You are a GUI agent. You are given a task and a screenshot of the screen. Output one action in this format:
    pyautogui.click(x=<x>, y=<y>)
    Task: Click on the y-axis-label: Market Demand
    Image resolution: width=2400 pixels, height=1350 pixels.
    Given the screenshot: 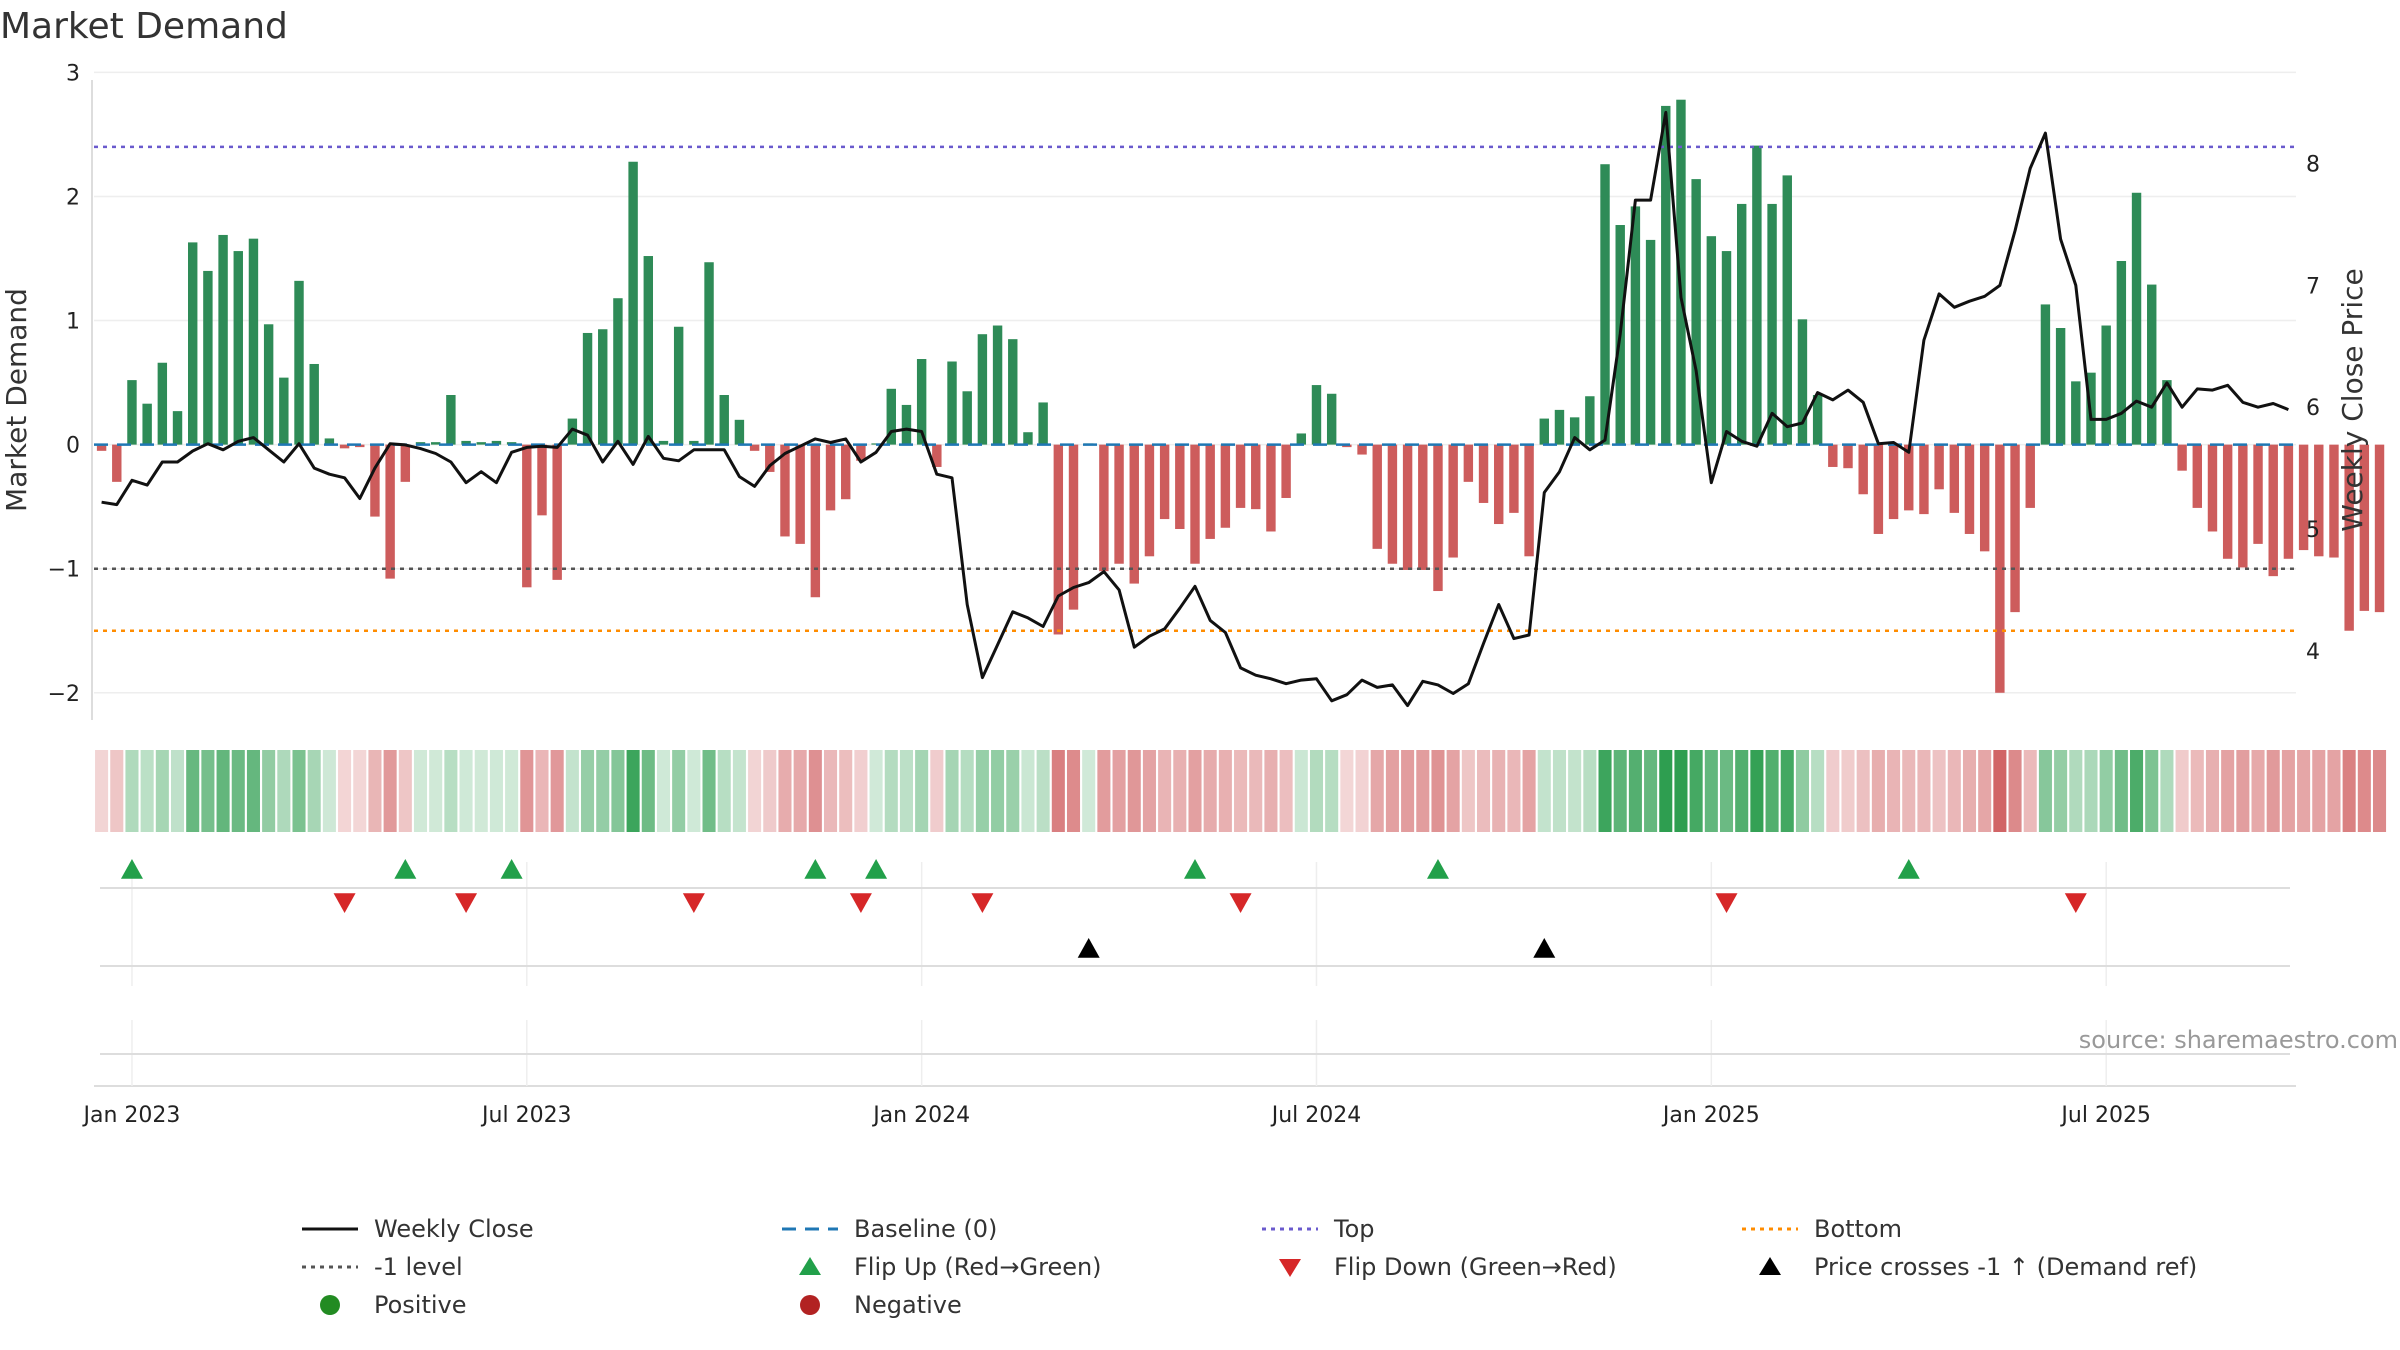 What is the action you would take?
    pyautogui.click(x=16, y=400)
    